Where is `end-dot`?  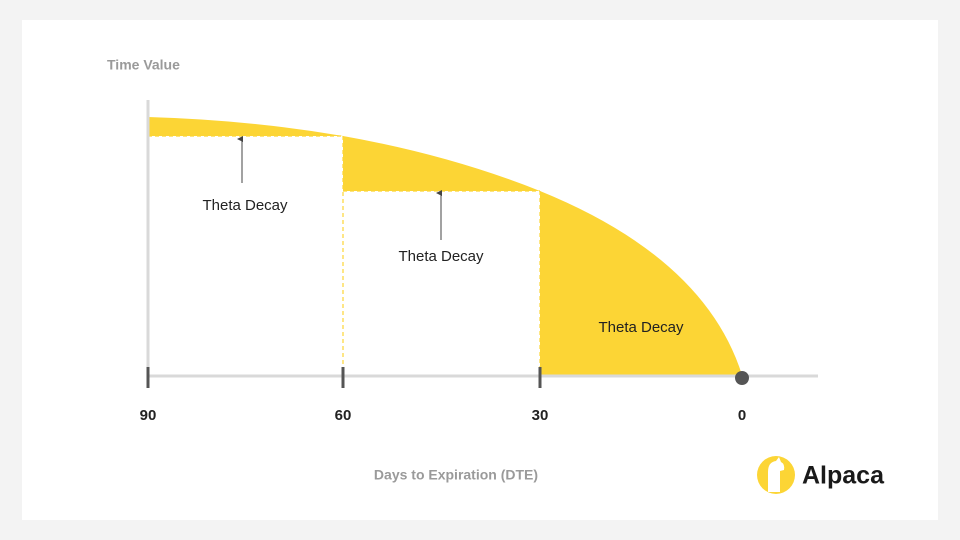
end-dot is located at coordinates (742, 378).